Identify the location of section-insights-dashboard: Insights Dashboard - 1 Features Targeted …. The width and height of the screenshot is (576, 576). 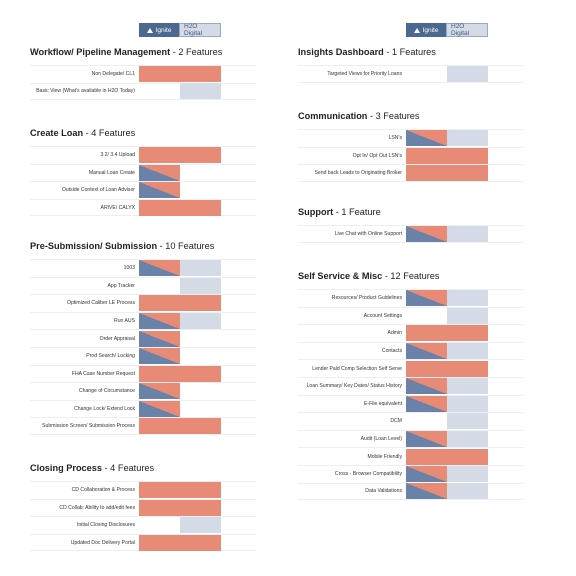
(411, 65).